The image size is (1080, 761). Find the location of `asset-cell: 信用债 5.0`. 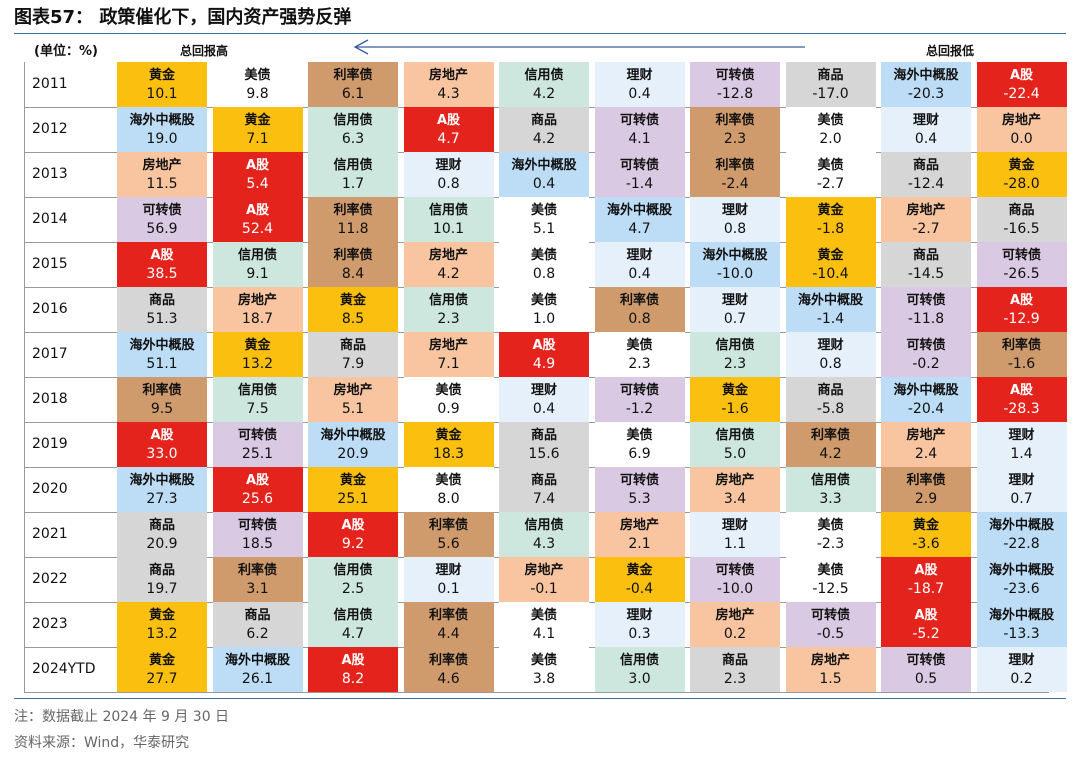

asset-cell: 信用债 5.0 is located at coordinates (735, 444).